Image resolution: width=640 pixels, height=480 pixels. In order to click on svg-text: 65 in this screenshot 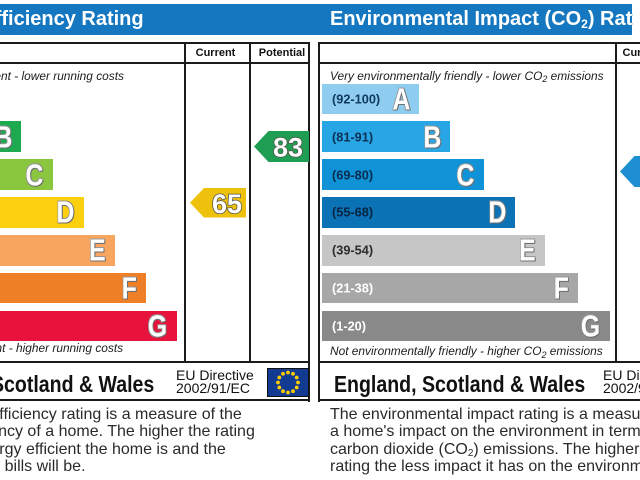, I will do `click(226, 203)`.